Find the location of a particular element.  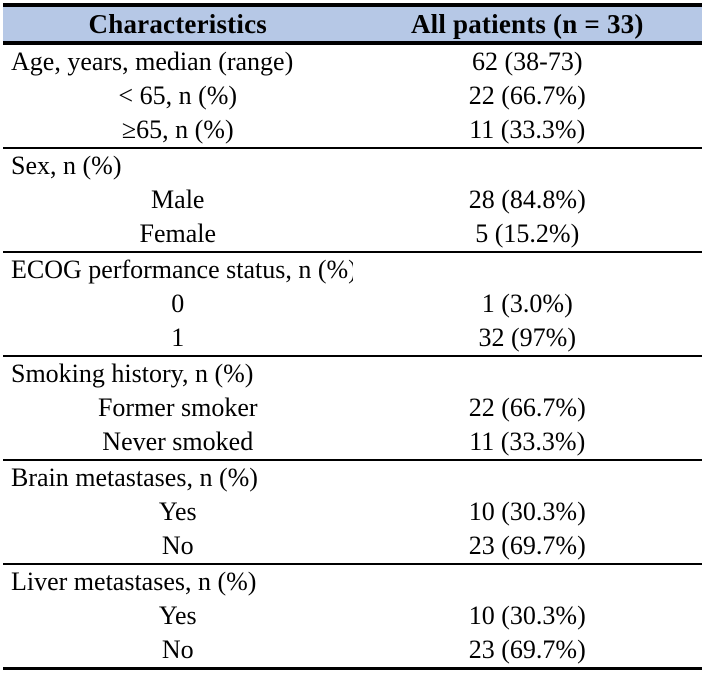

row-label: Brain metastases, n (%) is located at coordinates (178, 477).